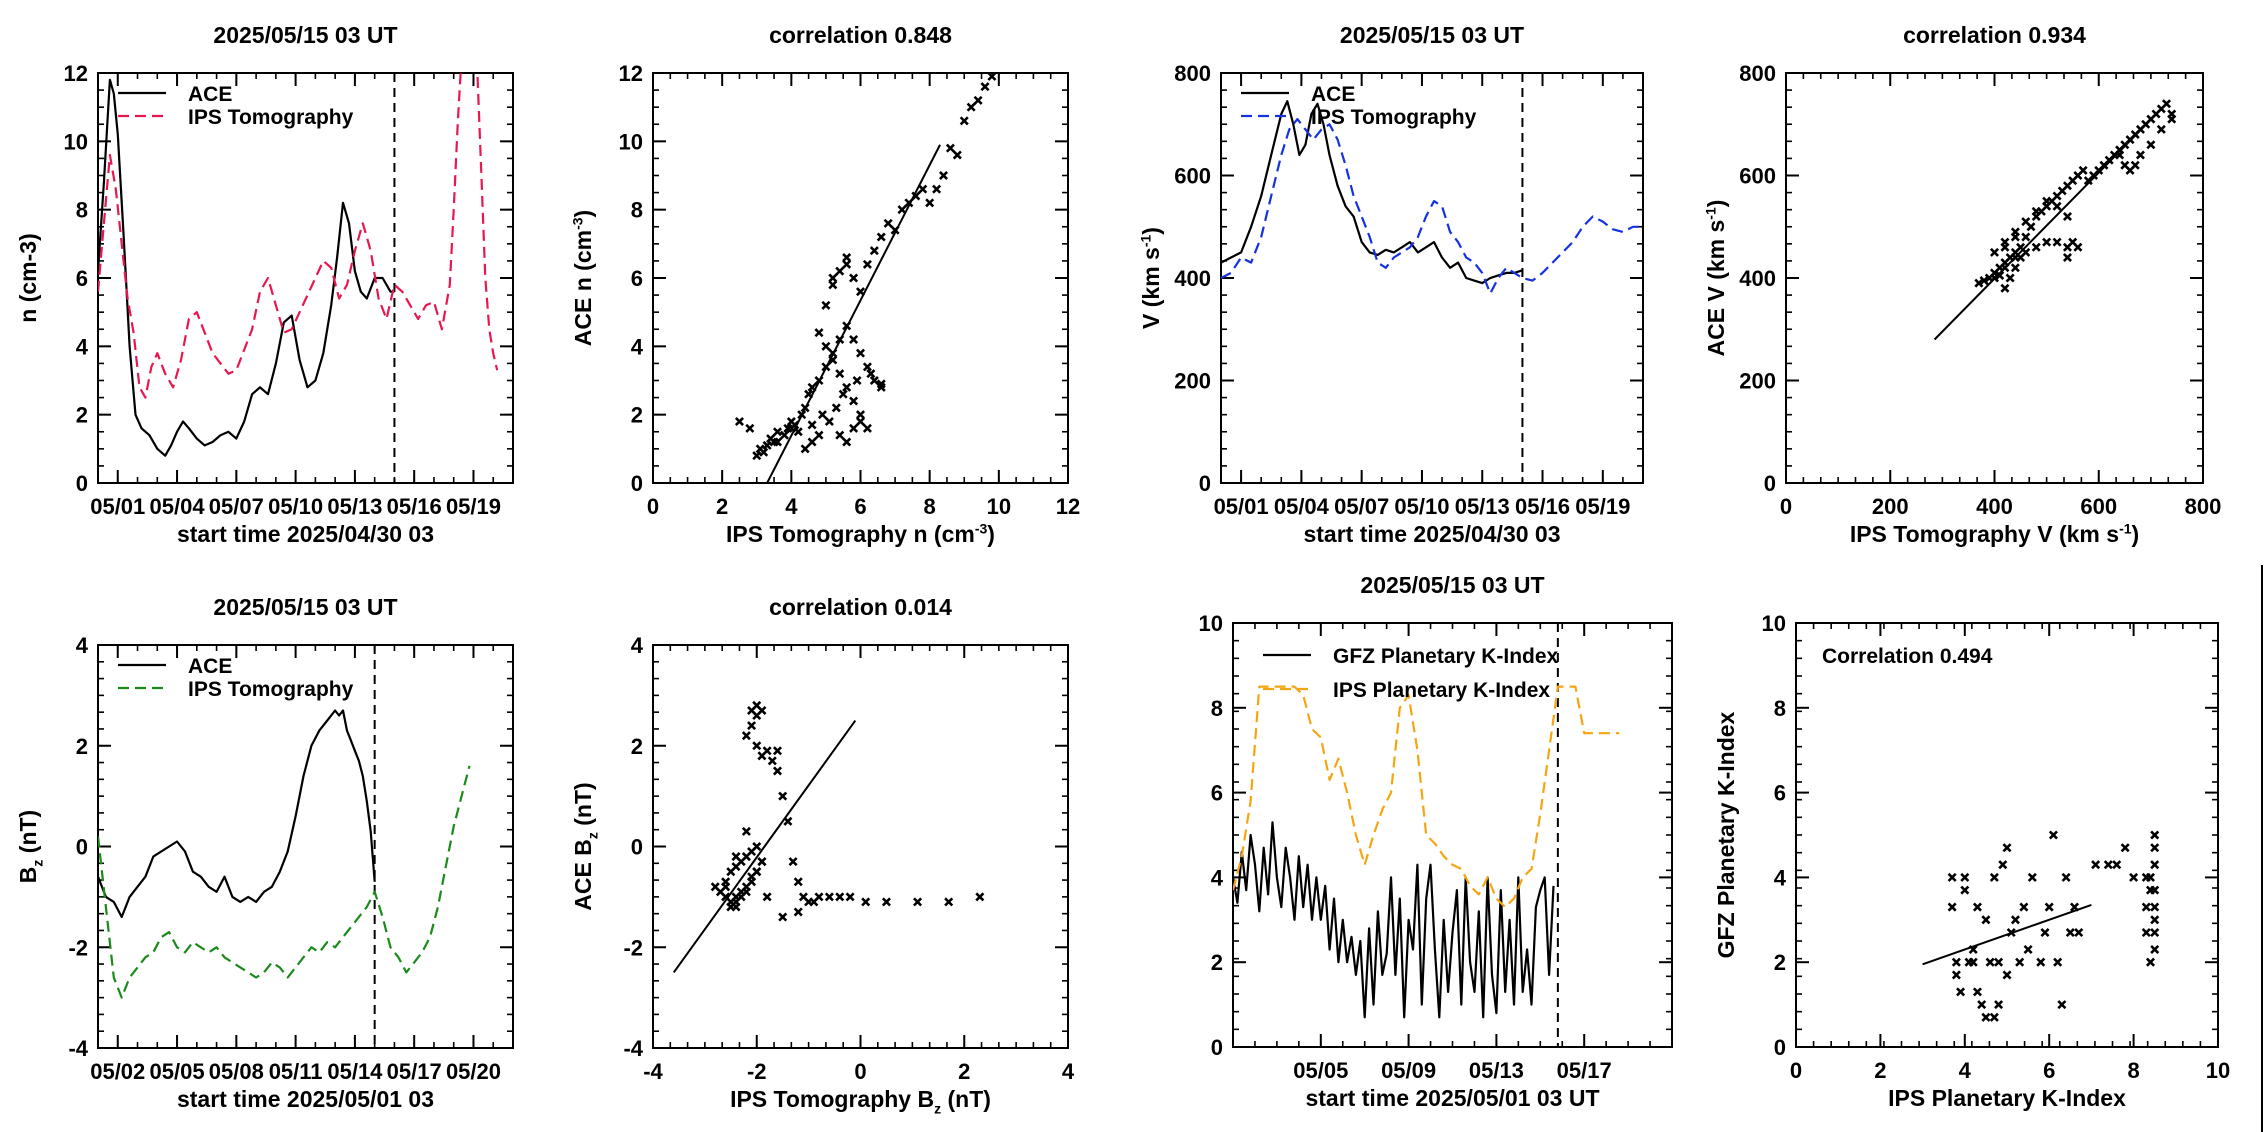 The width and height of the screenshot is (2266, 1132). What do you see at coordinates (1907, 656) in the screenshot?
I see `correlation-annotation: Correlation 0.494` at bounding box center [1907, 656].